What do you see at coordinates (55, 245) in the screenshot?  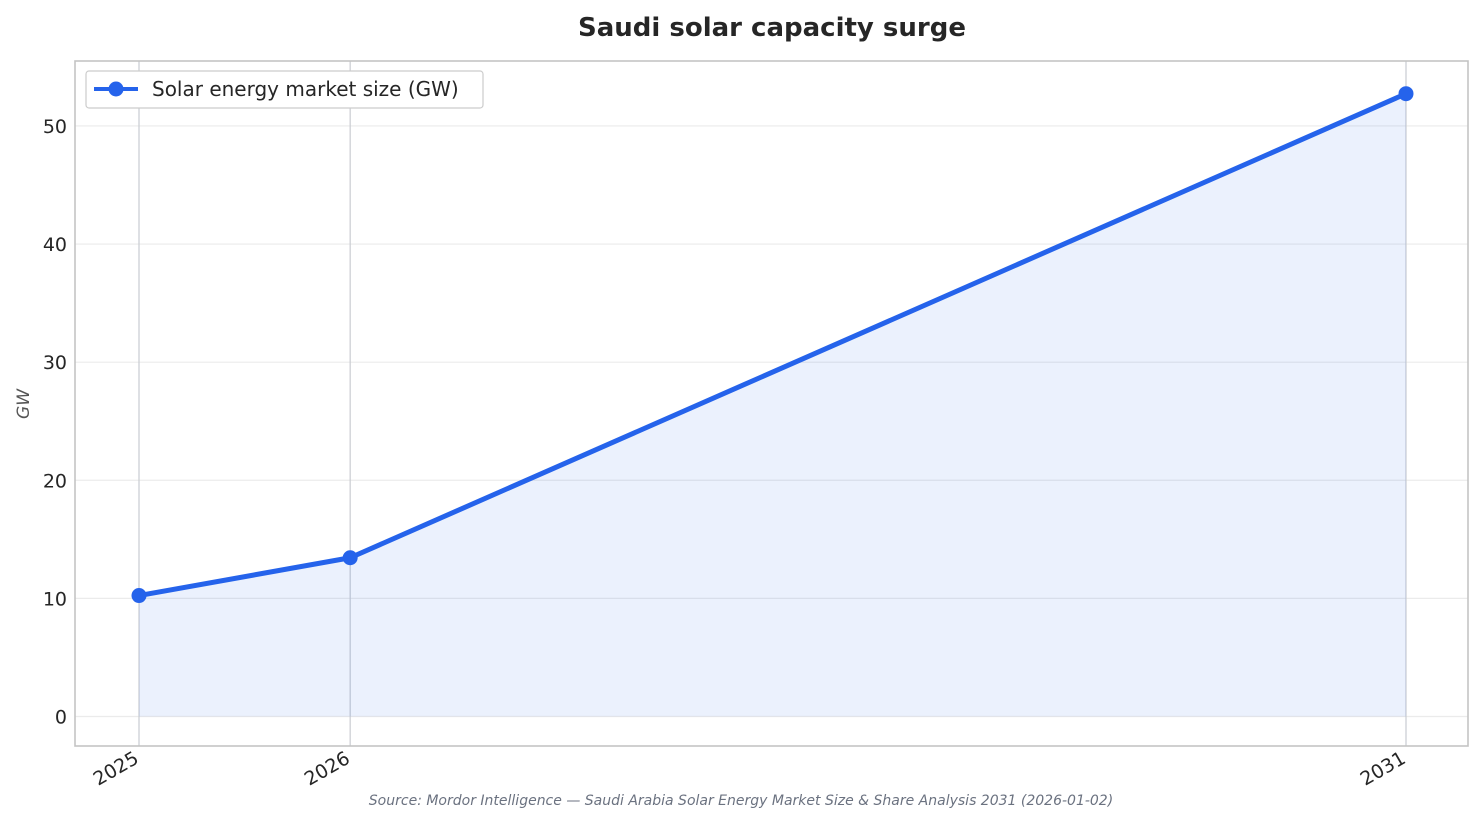 I see `y-tick-label: 40` at bounding box center [55, 245].